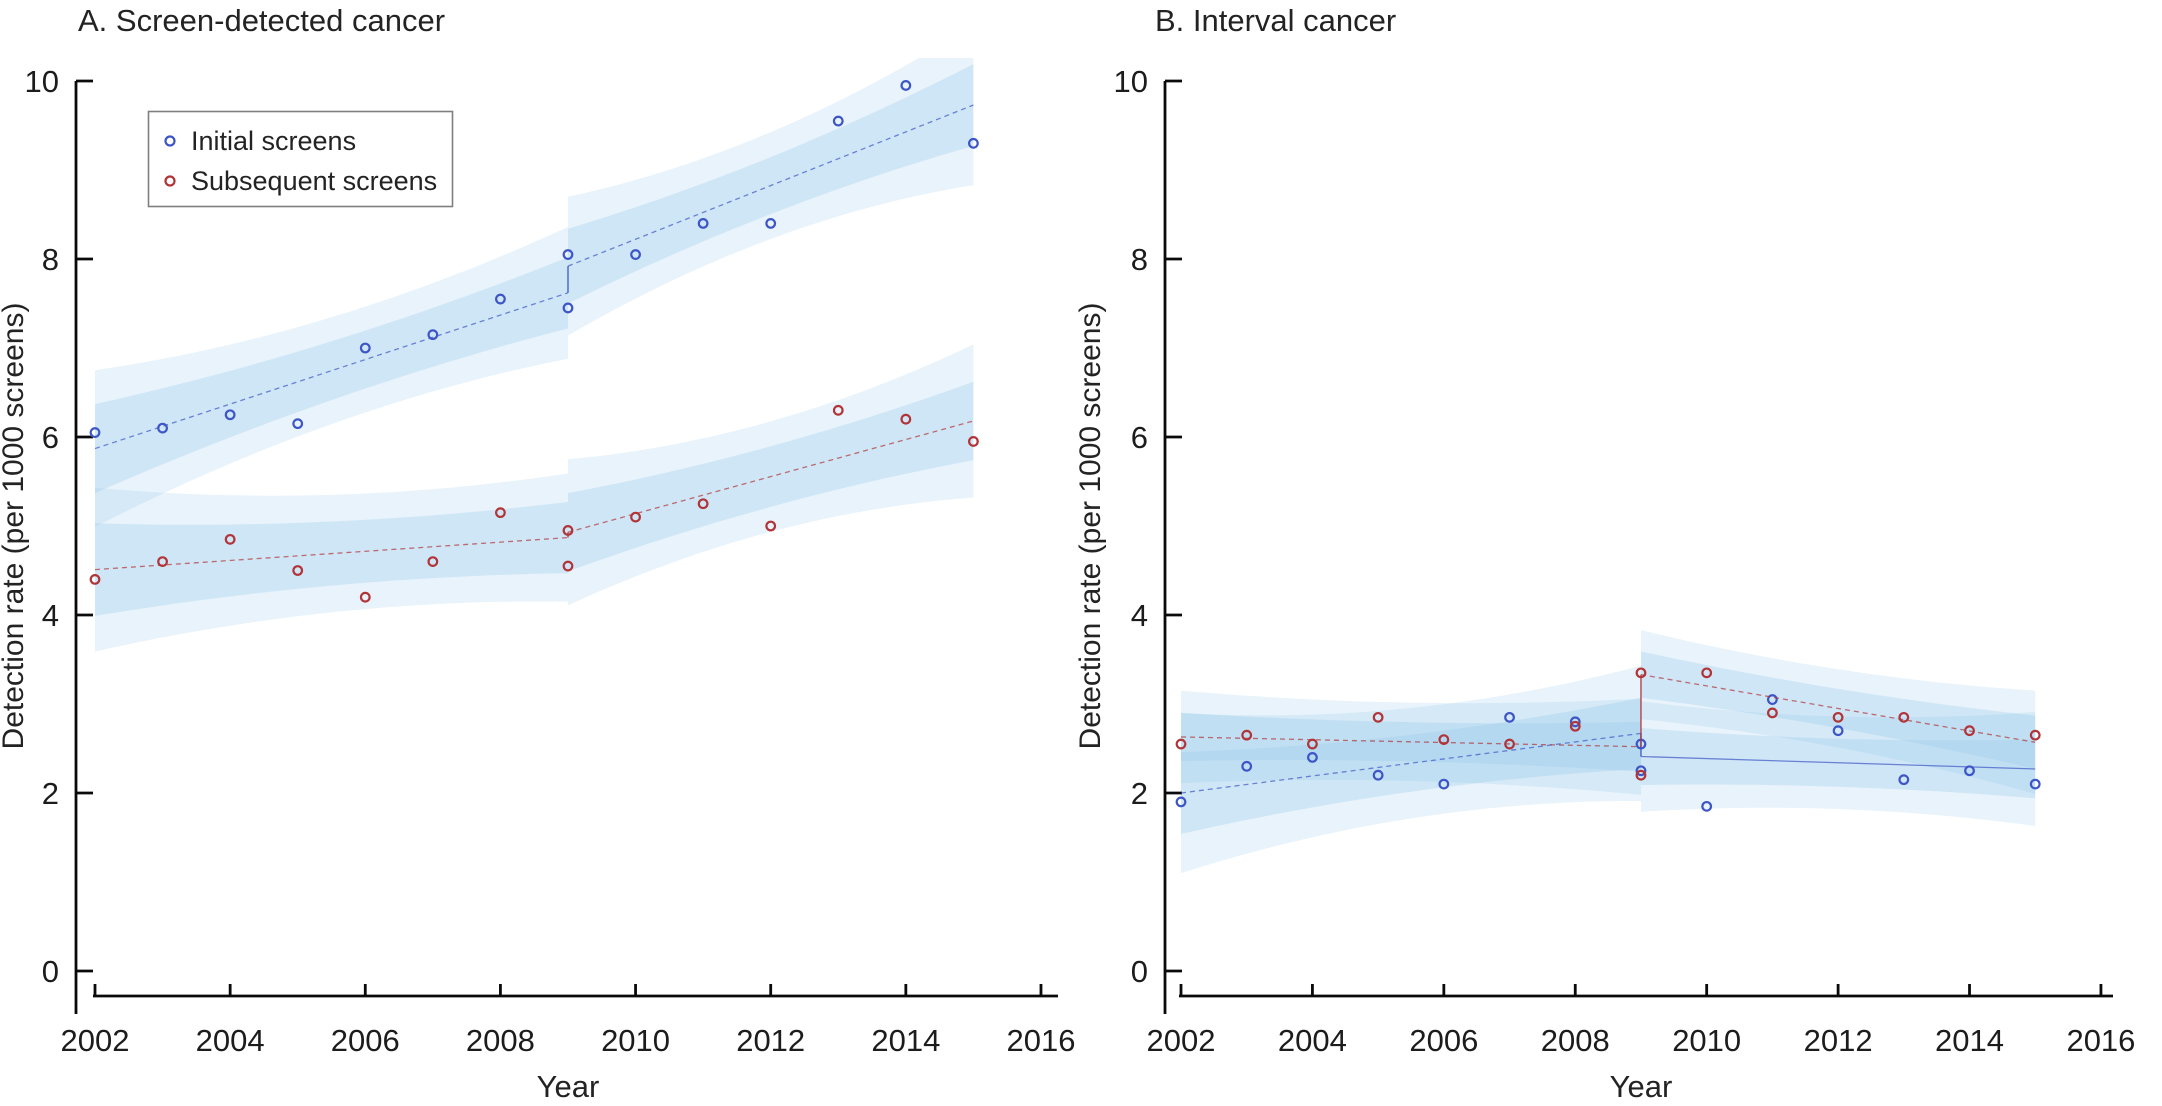  I want to click on legend: Initial screens Subsequent screens, so click(300, 159).